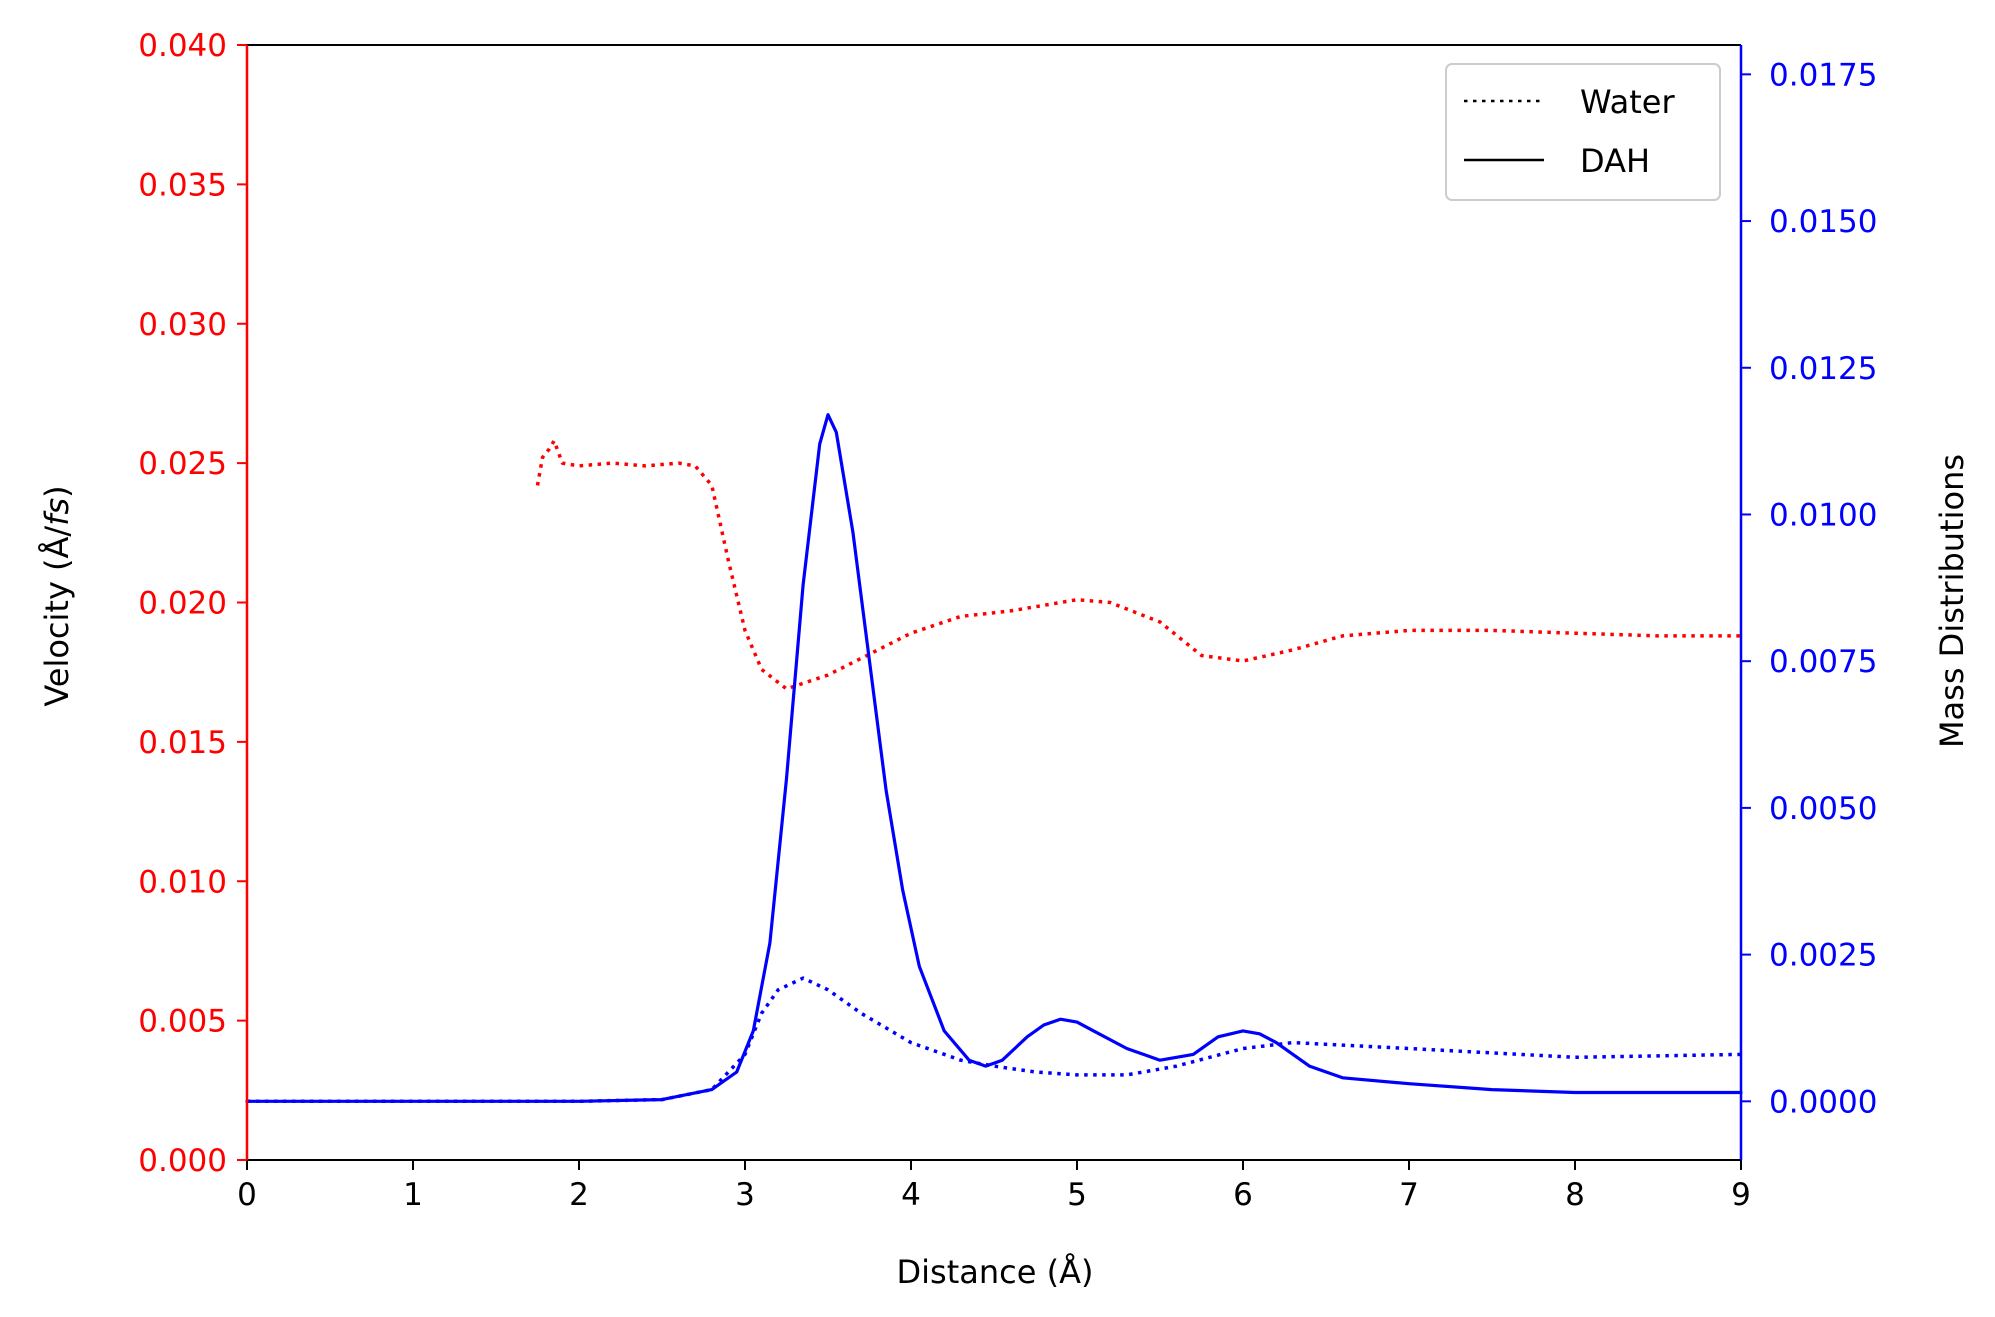 The width and height of the screenshot is (1995, 1317). I want to click on x-tick-label: 6, so click(1243, 1195).